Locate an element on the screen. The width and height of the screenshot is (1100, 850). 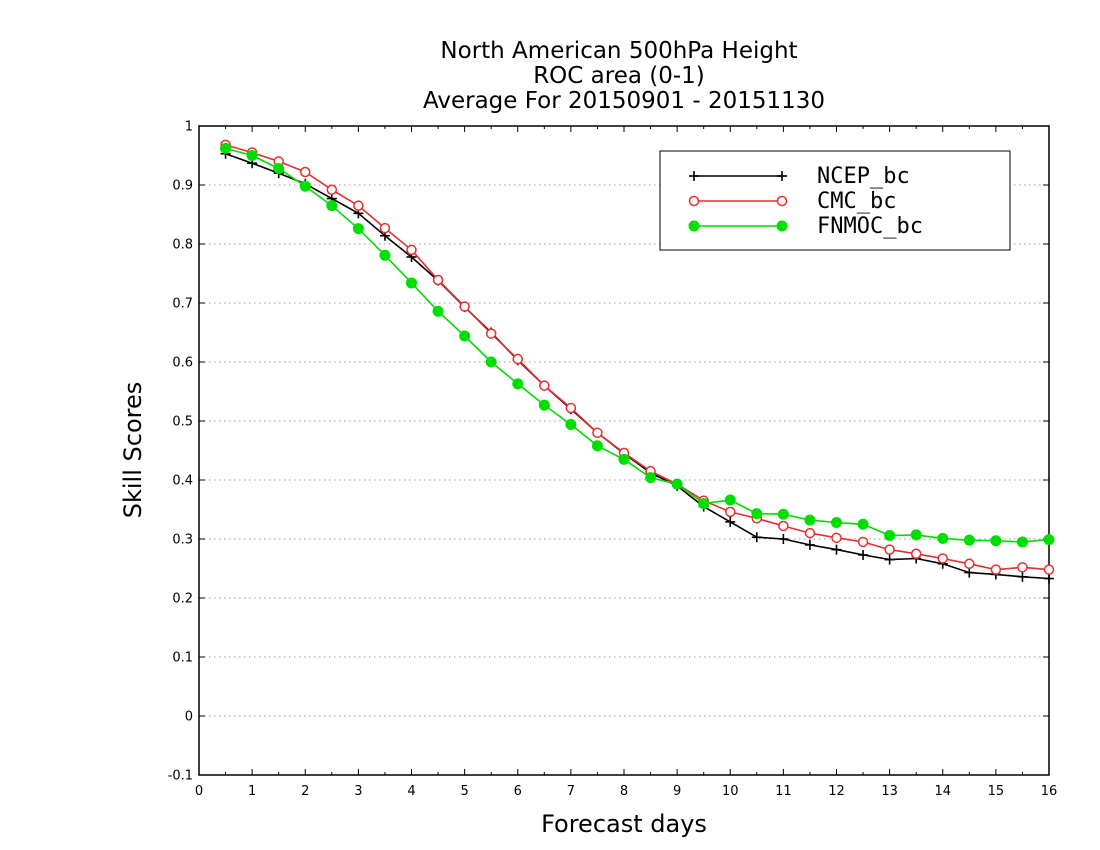
y-tick-label: 0.3 is located at coordinates (182, 540).